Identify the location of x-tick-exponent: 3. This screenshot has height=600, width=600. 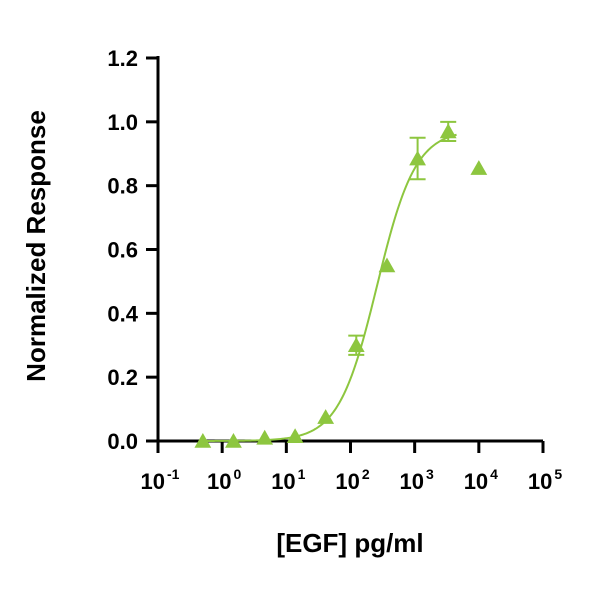
(430, 474).